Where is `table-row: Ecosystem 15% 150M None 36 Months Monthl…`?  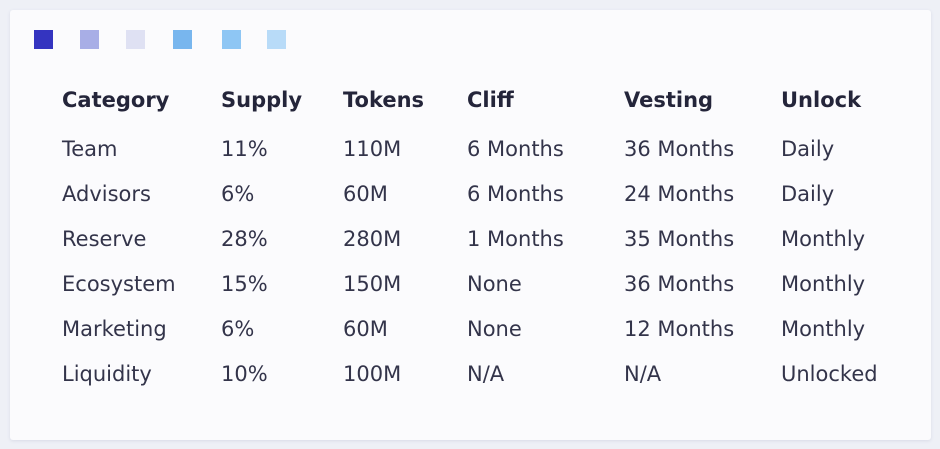
table-row: Ecosystem 15% 150M None 36 Months Monthl… is located at coordinates (492, 283).